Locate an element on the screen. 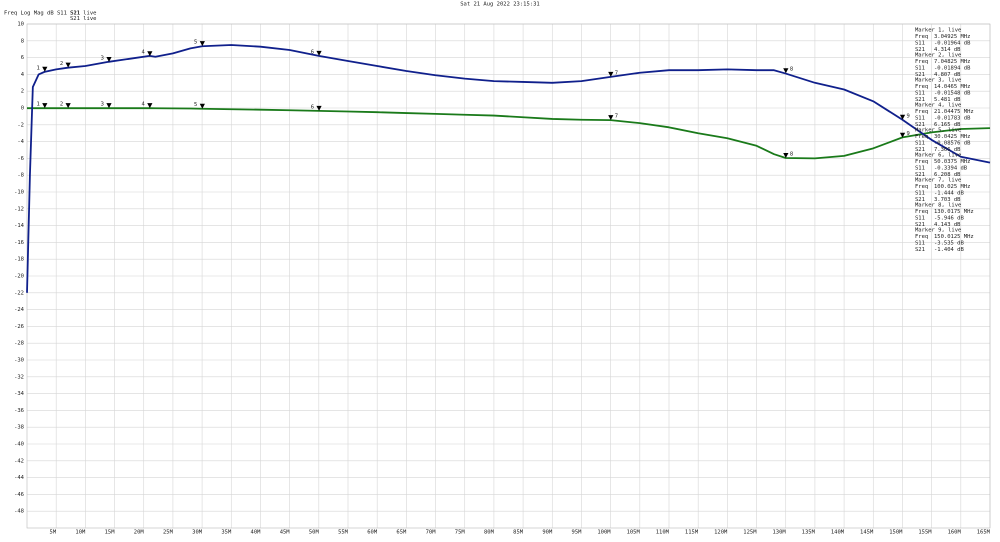 The width and height of the screenshot is (1000, 542). x-tick-label: 10M is located at coordinates (80, 533).